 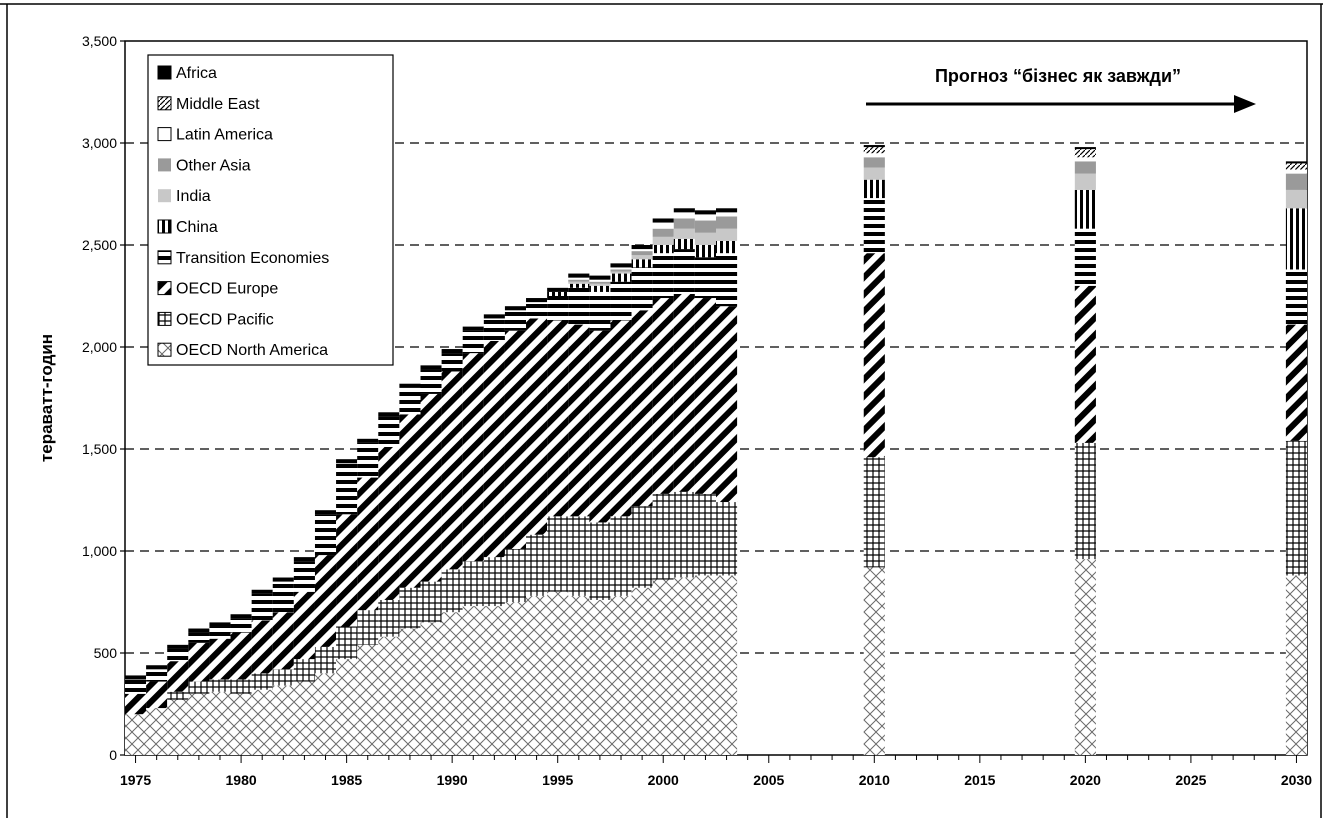 I want to click on legend-box, so click(x=270, y=210).